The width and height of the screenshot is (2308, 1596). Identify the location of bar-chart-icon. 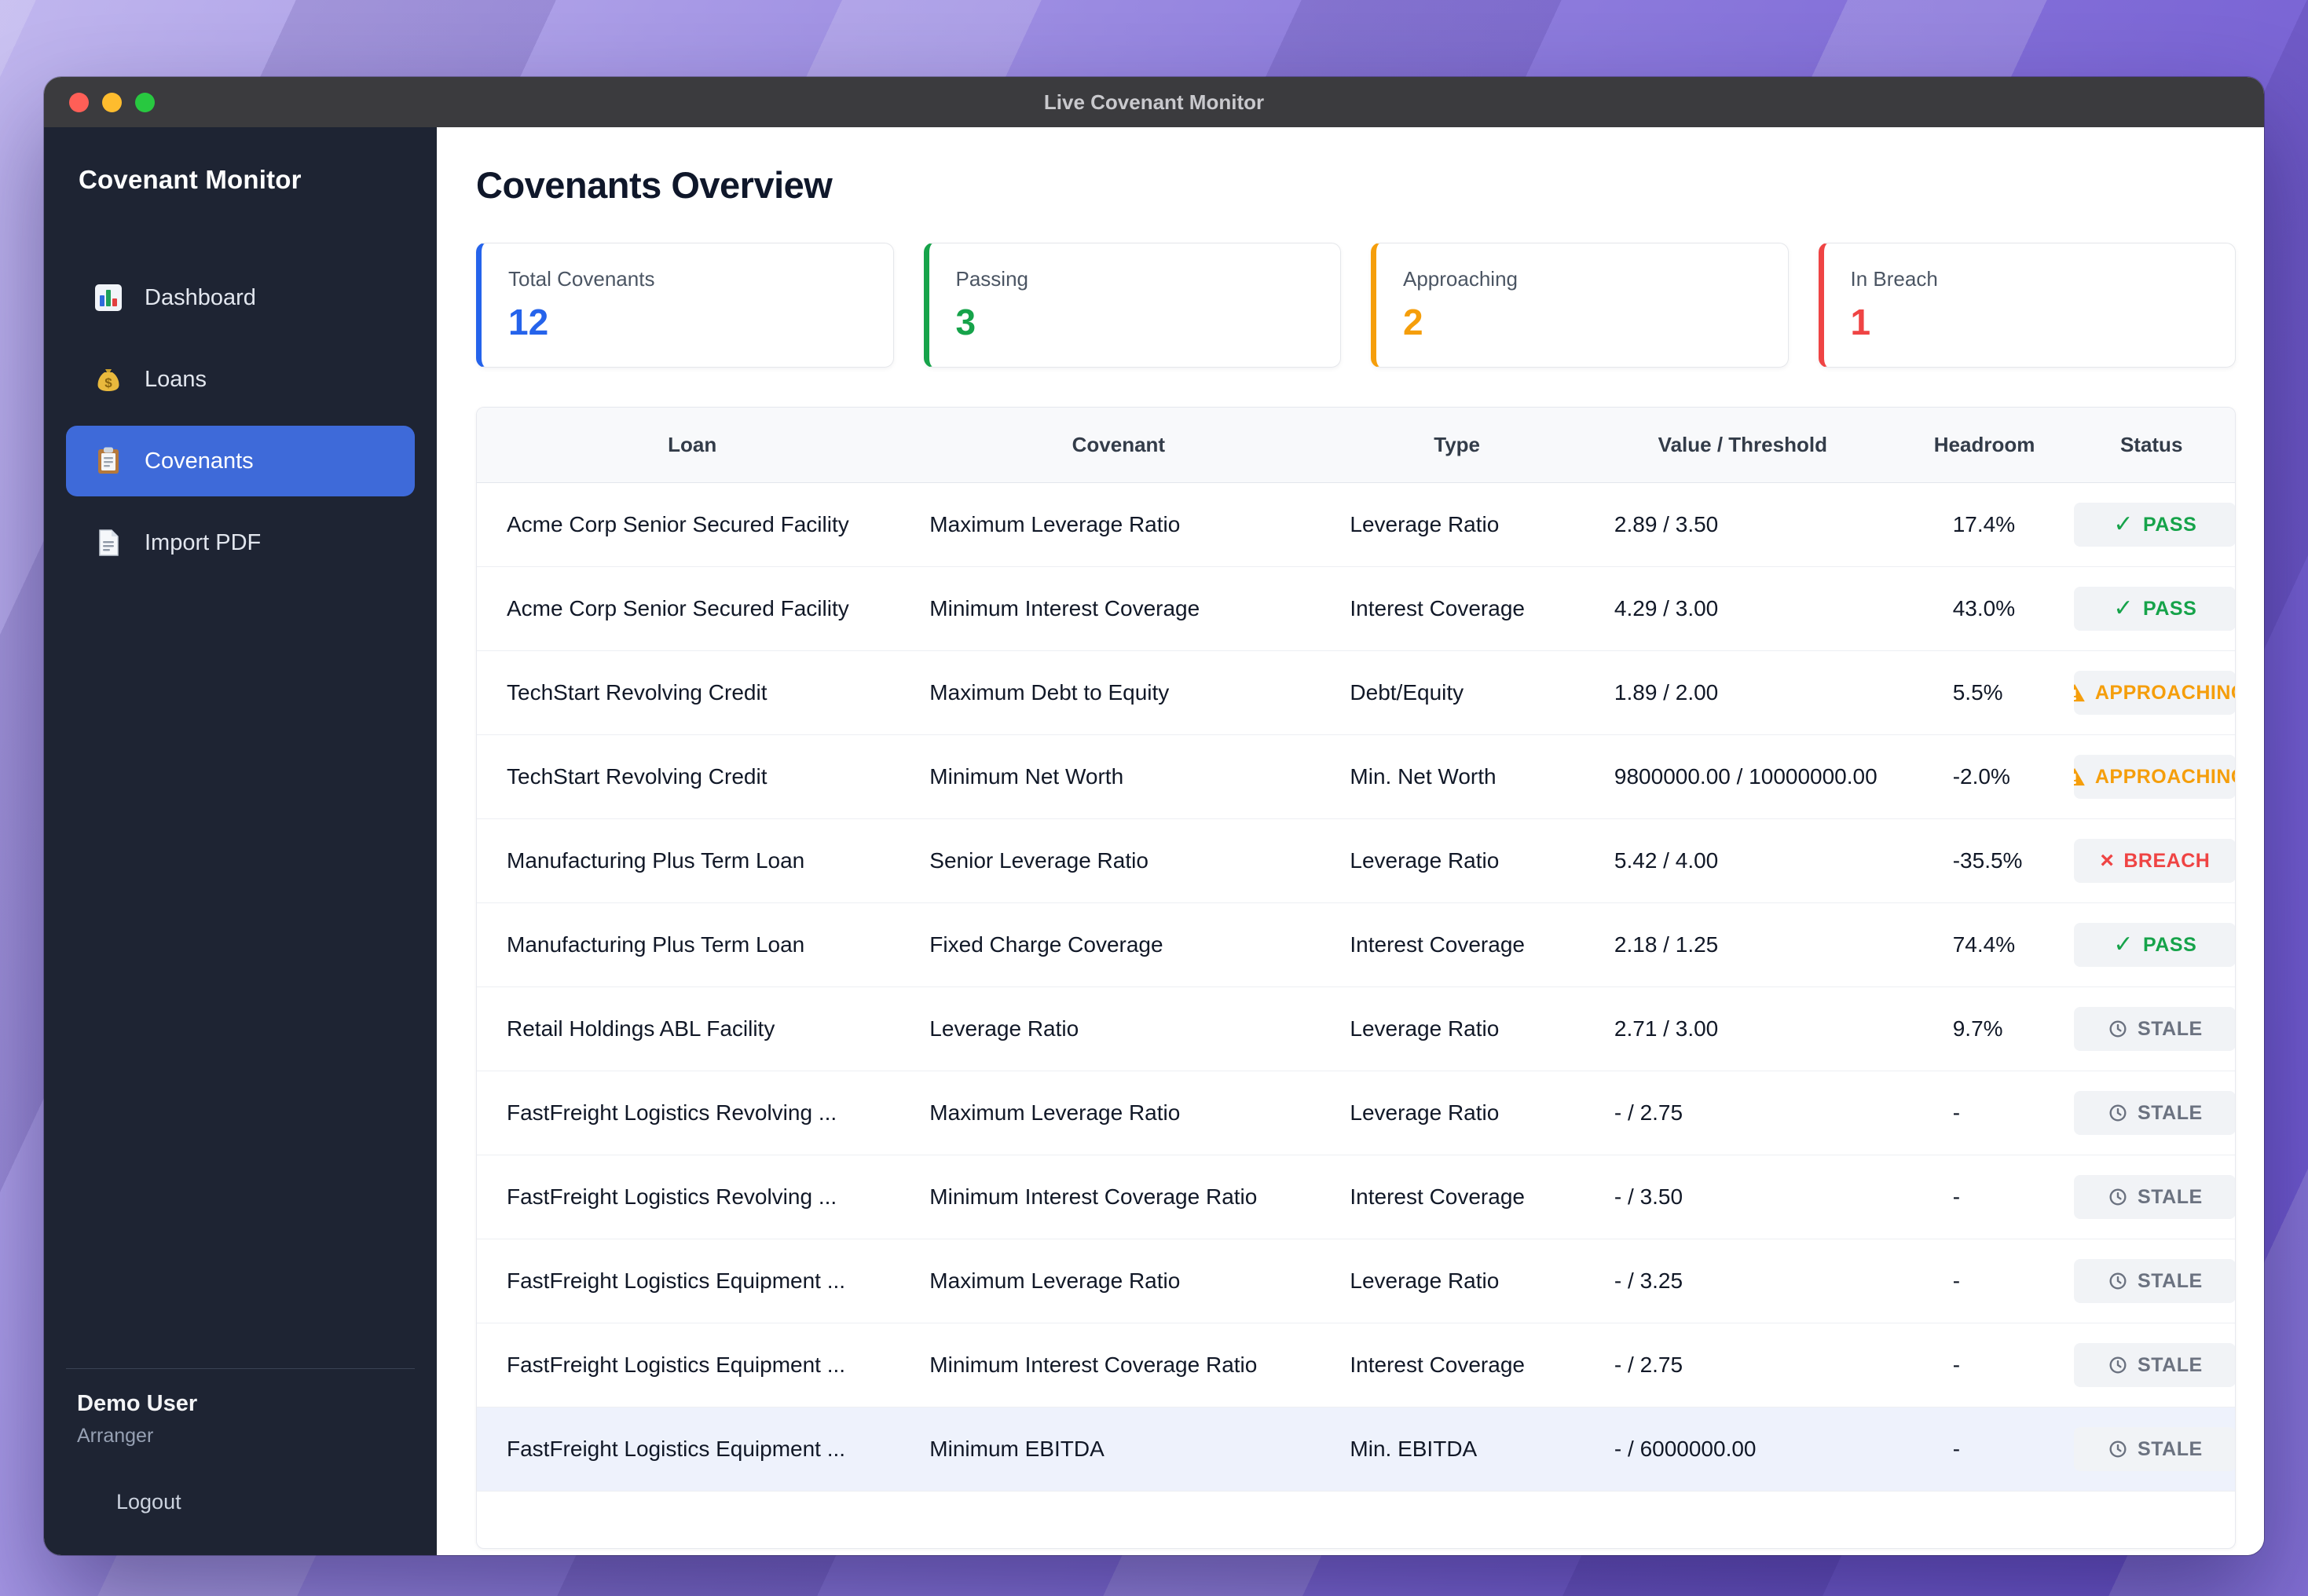
(108, 297).